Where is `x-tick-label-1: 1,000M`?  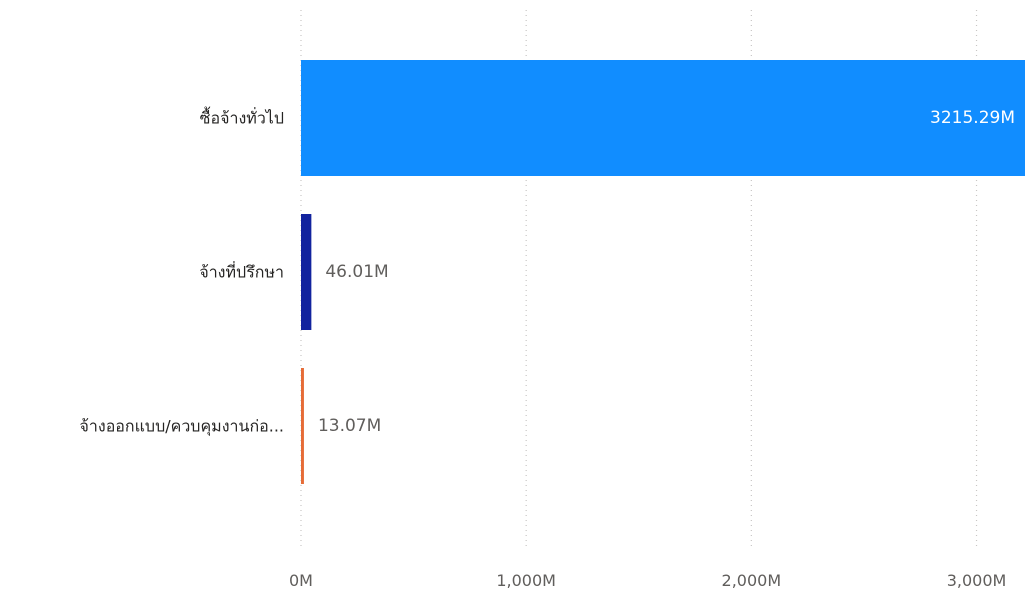
x-tick-label-1: 1,000M is located at coordinates (526, 580).